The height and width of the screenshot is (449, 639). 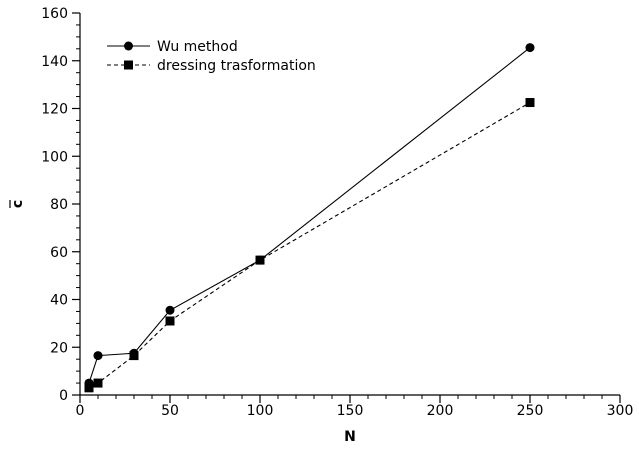 What do you see at coordinates (128, 46) in the screenshot?
I see `legend-marker-circle` at bounding box center [128, 46].